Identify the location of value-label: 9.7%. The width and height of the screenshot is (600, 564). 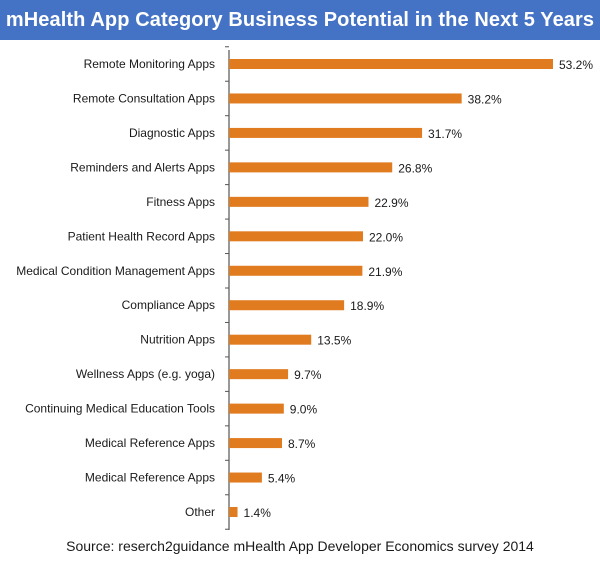
(308, 375).